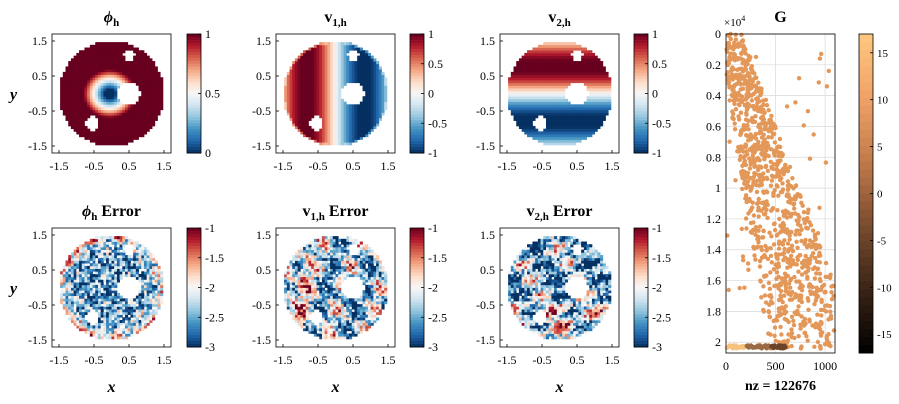 This screenshot has height=404, width=899. Describe the element at coordinates (111, 93) in the screenshot. I see `axes-frame` at that location.